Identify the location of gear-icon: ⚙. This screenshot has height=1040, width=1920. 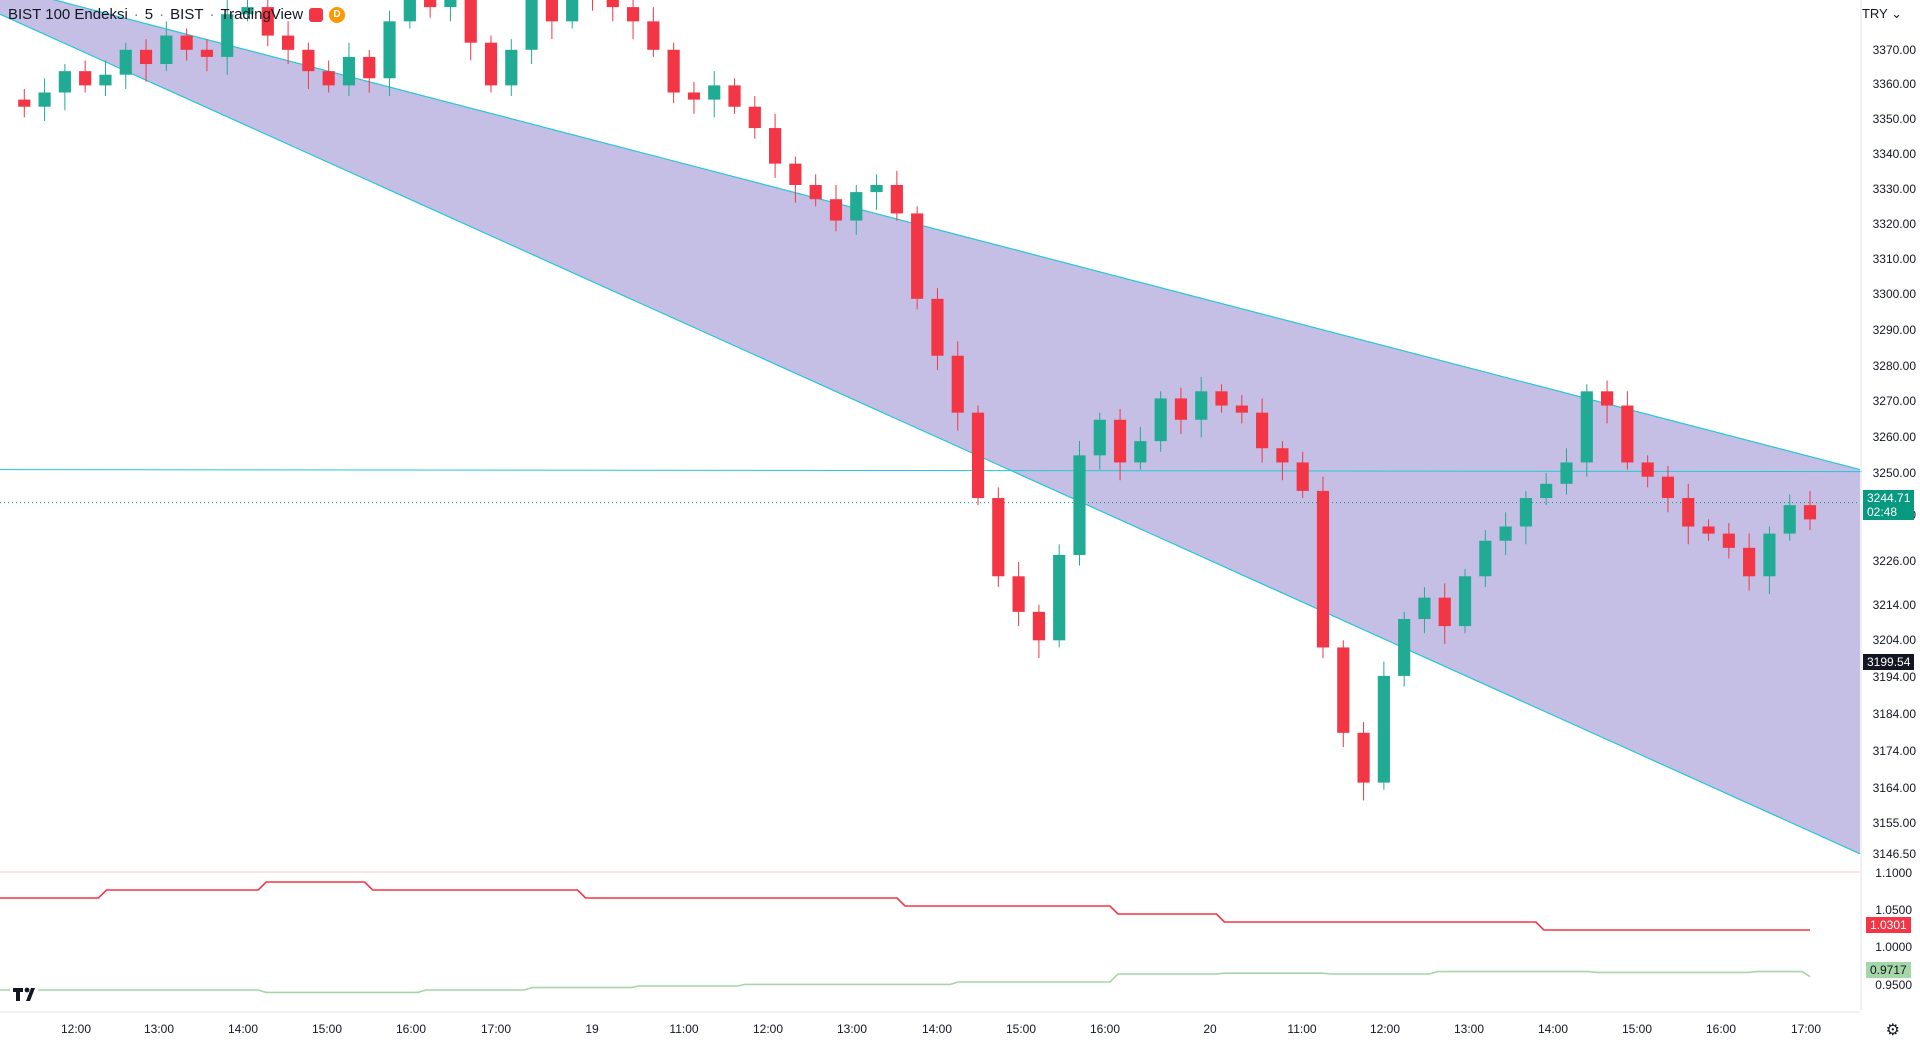
(1892, 1030).